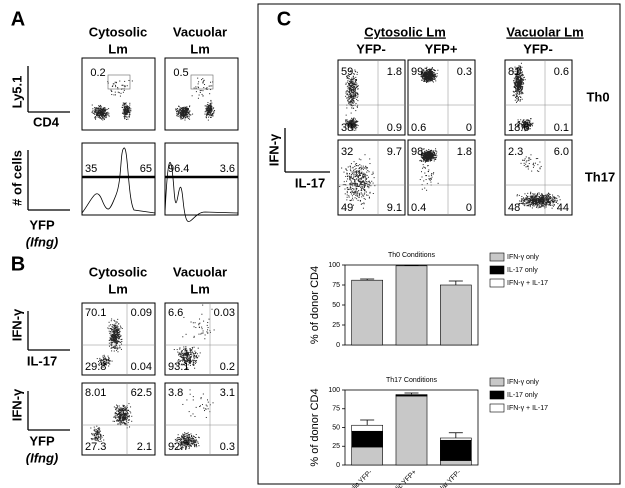 This screenshot has height=488, width=625. What do you see at coordinates (347, 152) in the screenshot?
I see `quadrant-value: 32` at bounding box center [347, 152].